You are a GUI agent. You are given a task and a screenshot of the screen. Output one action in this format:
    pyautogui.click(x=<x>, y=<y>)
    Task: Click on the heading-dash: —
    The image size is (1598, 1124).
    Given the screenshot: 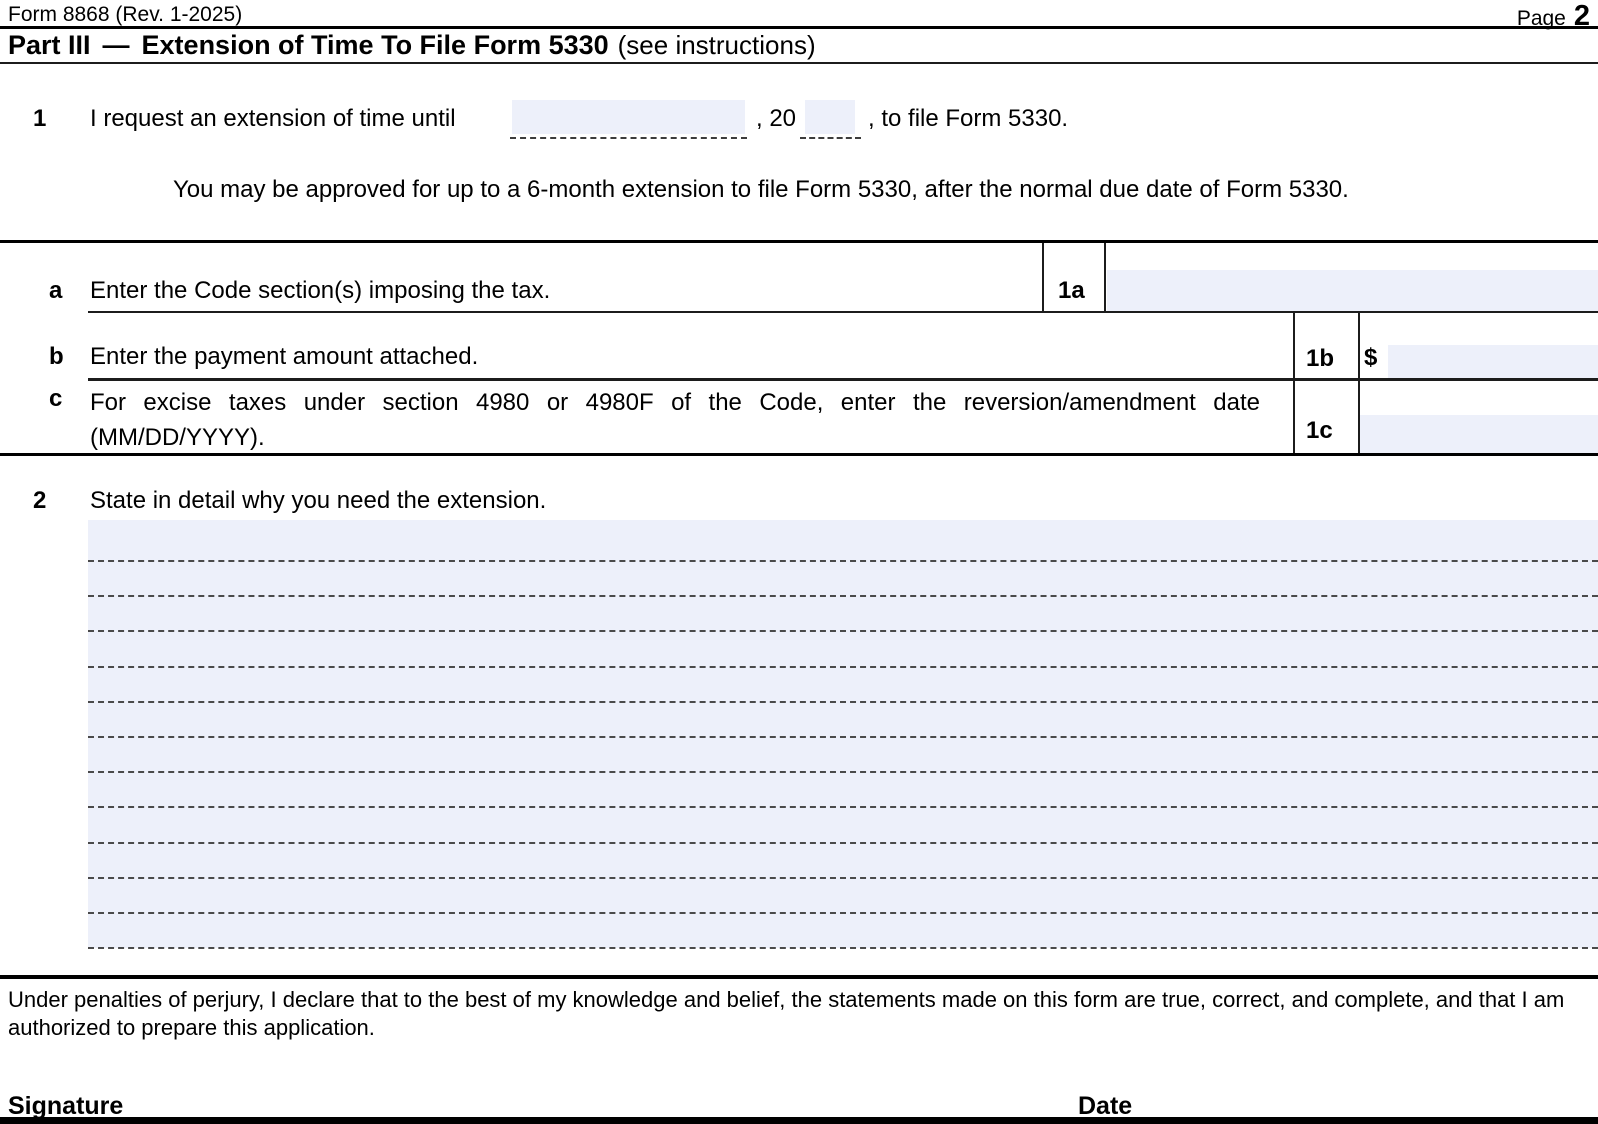 What is the action you would take?
    pyautogui.click(x=116, y=45)
    